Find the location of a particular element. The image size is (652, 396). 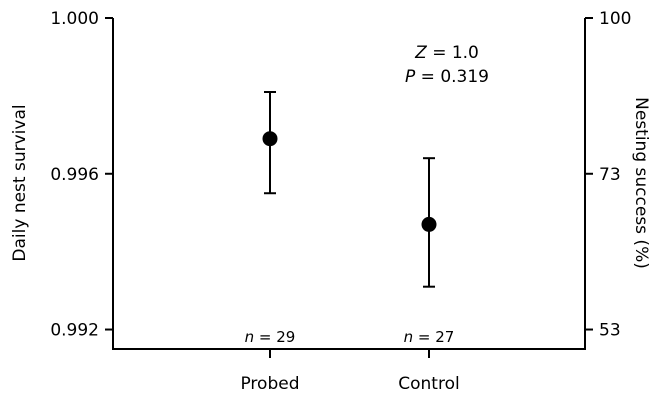

point-probed is located at coordinates (270, 139).